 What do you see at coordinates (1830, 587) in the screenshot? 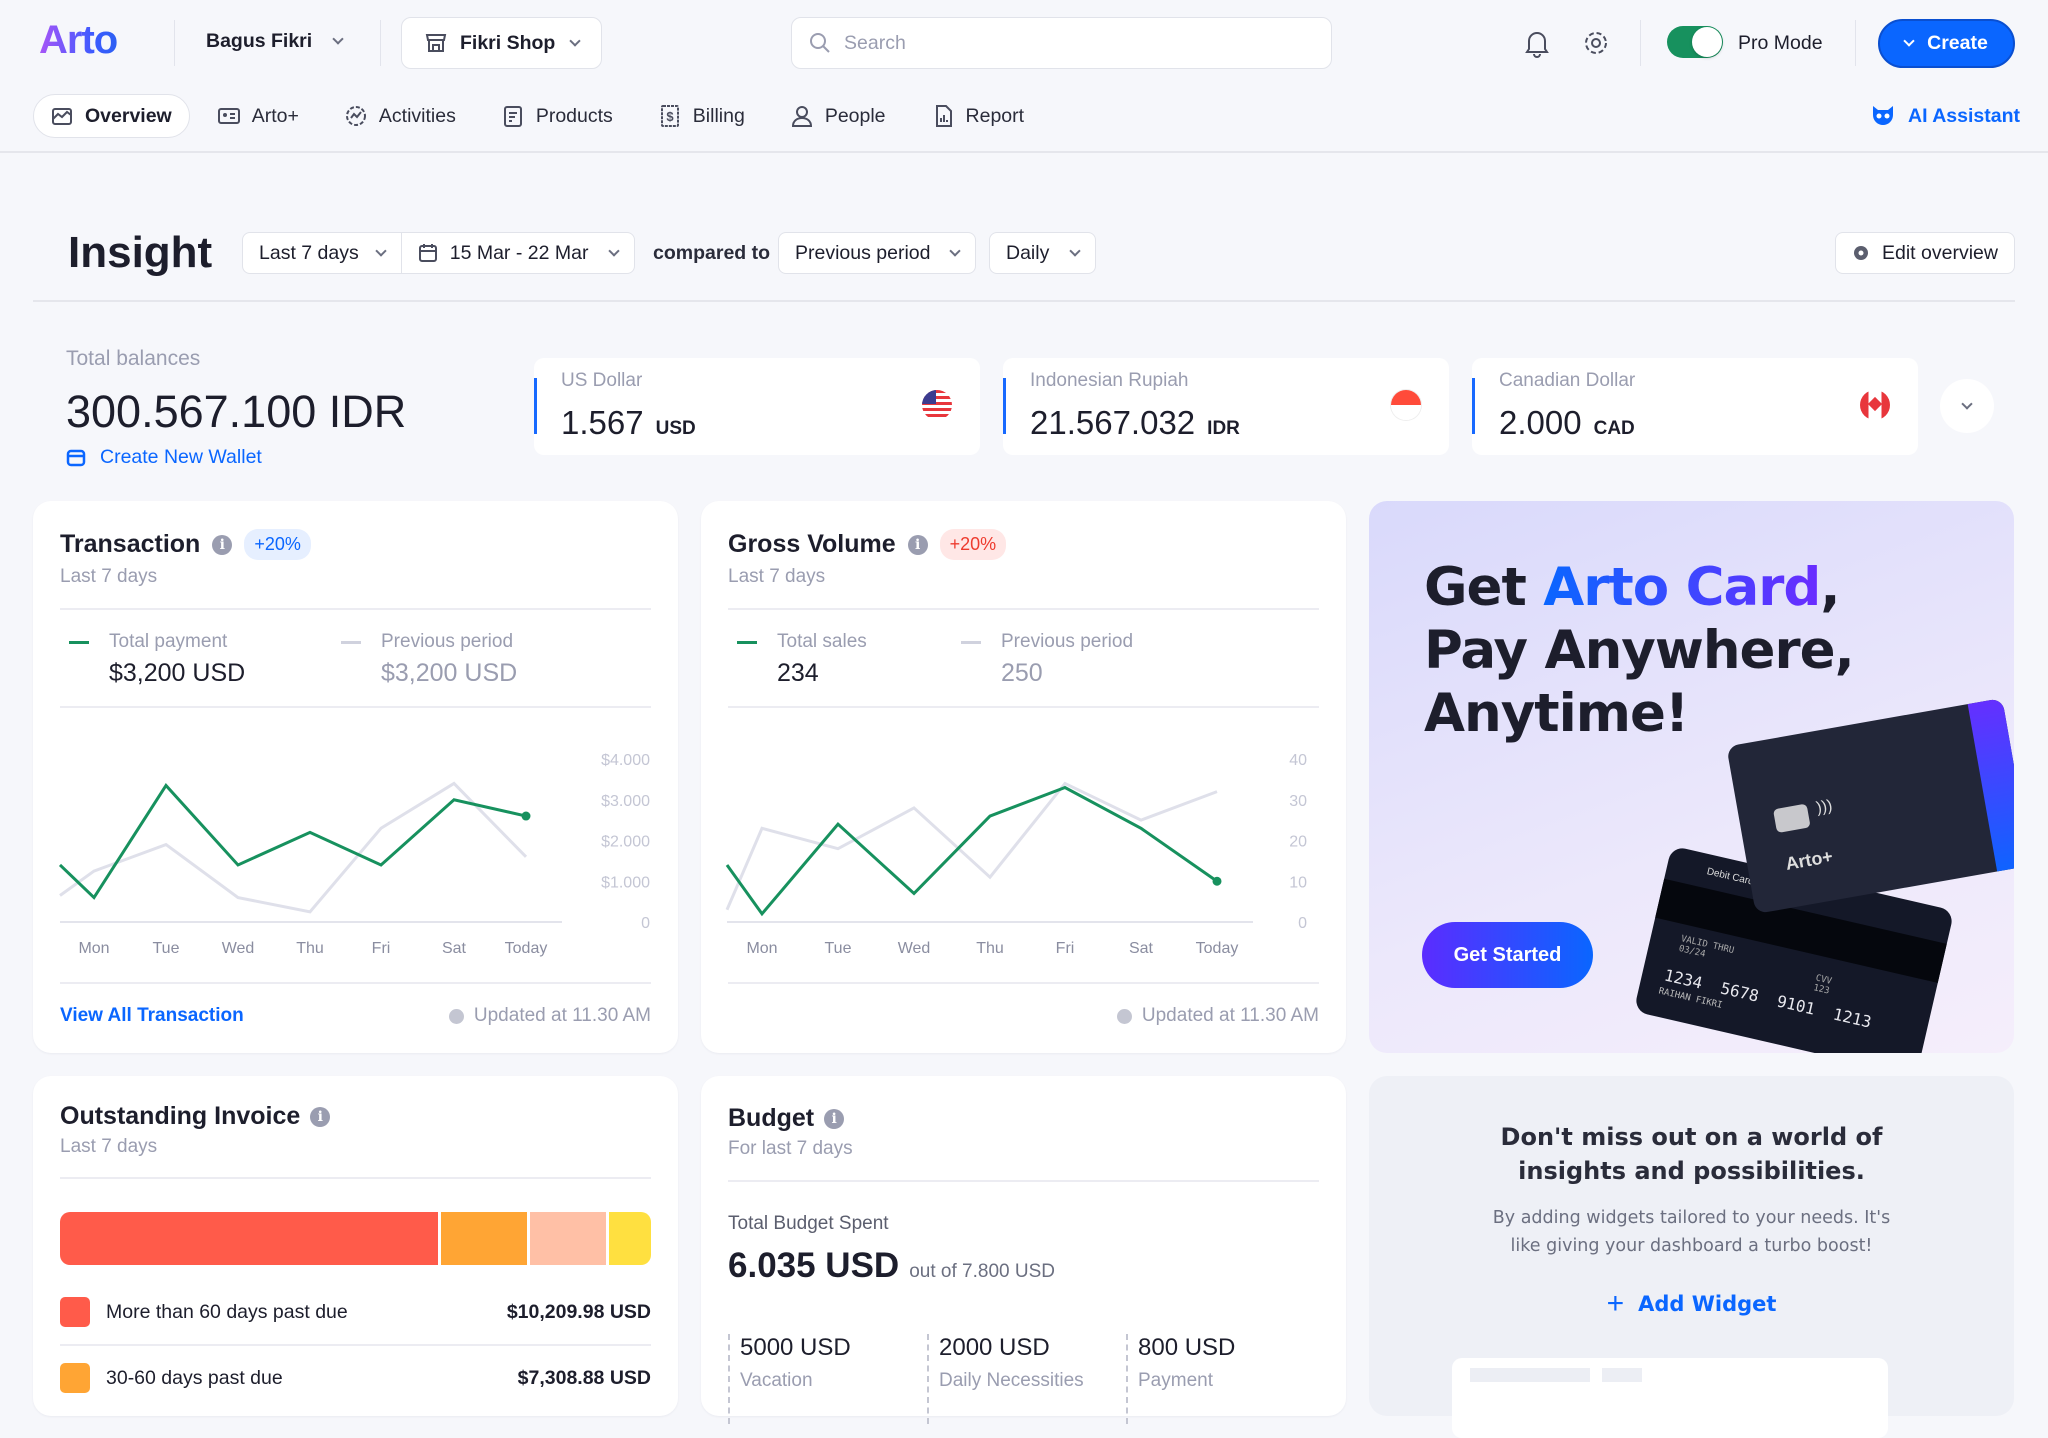
I see `headline-text: ,` at bounding box center [1830, 587].